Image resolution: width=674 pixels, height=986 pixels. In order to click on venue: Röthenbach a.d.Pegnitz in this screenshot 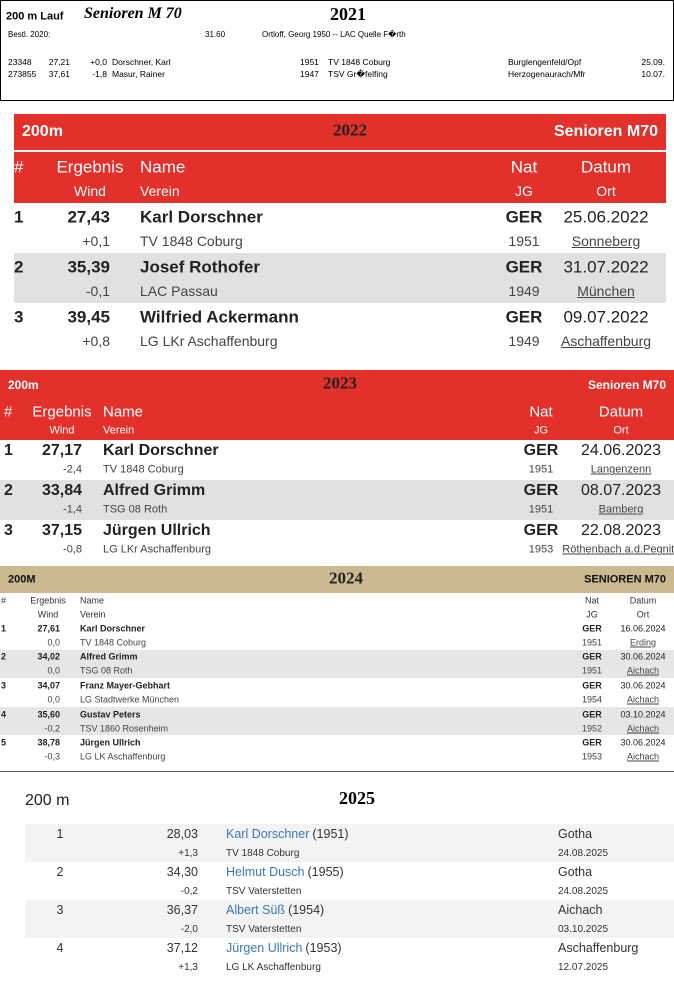, I will do `click(618, 549)`.